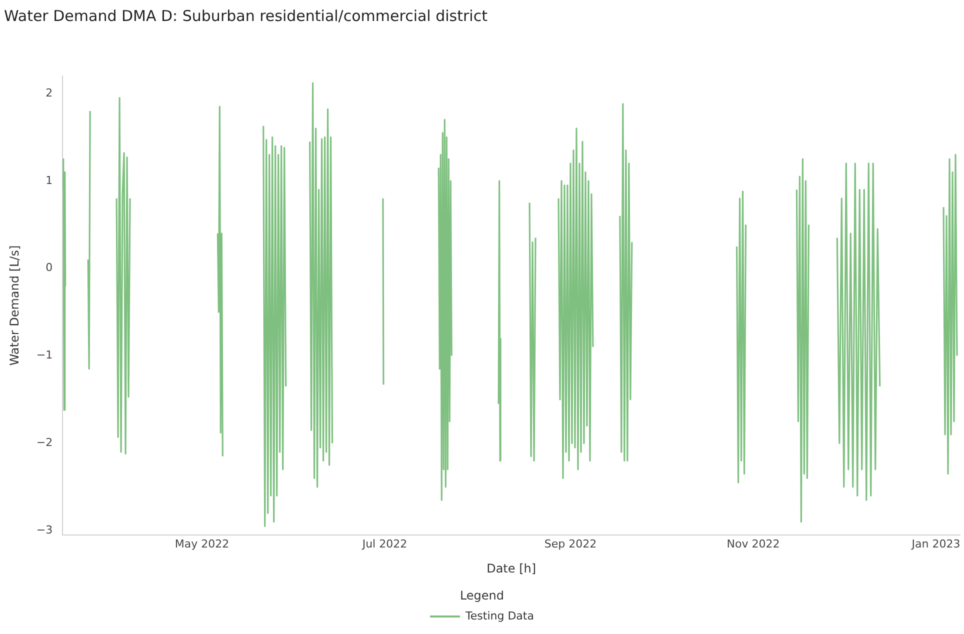 The image size is (964, 634). I want to click on y-tick-label: −1, so click(44, 355).